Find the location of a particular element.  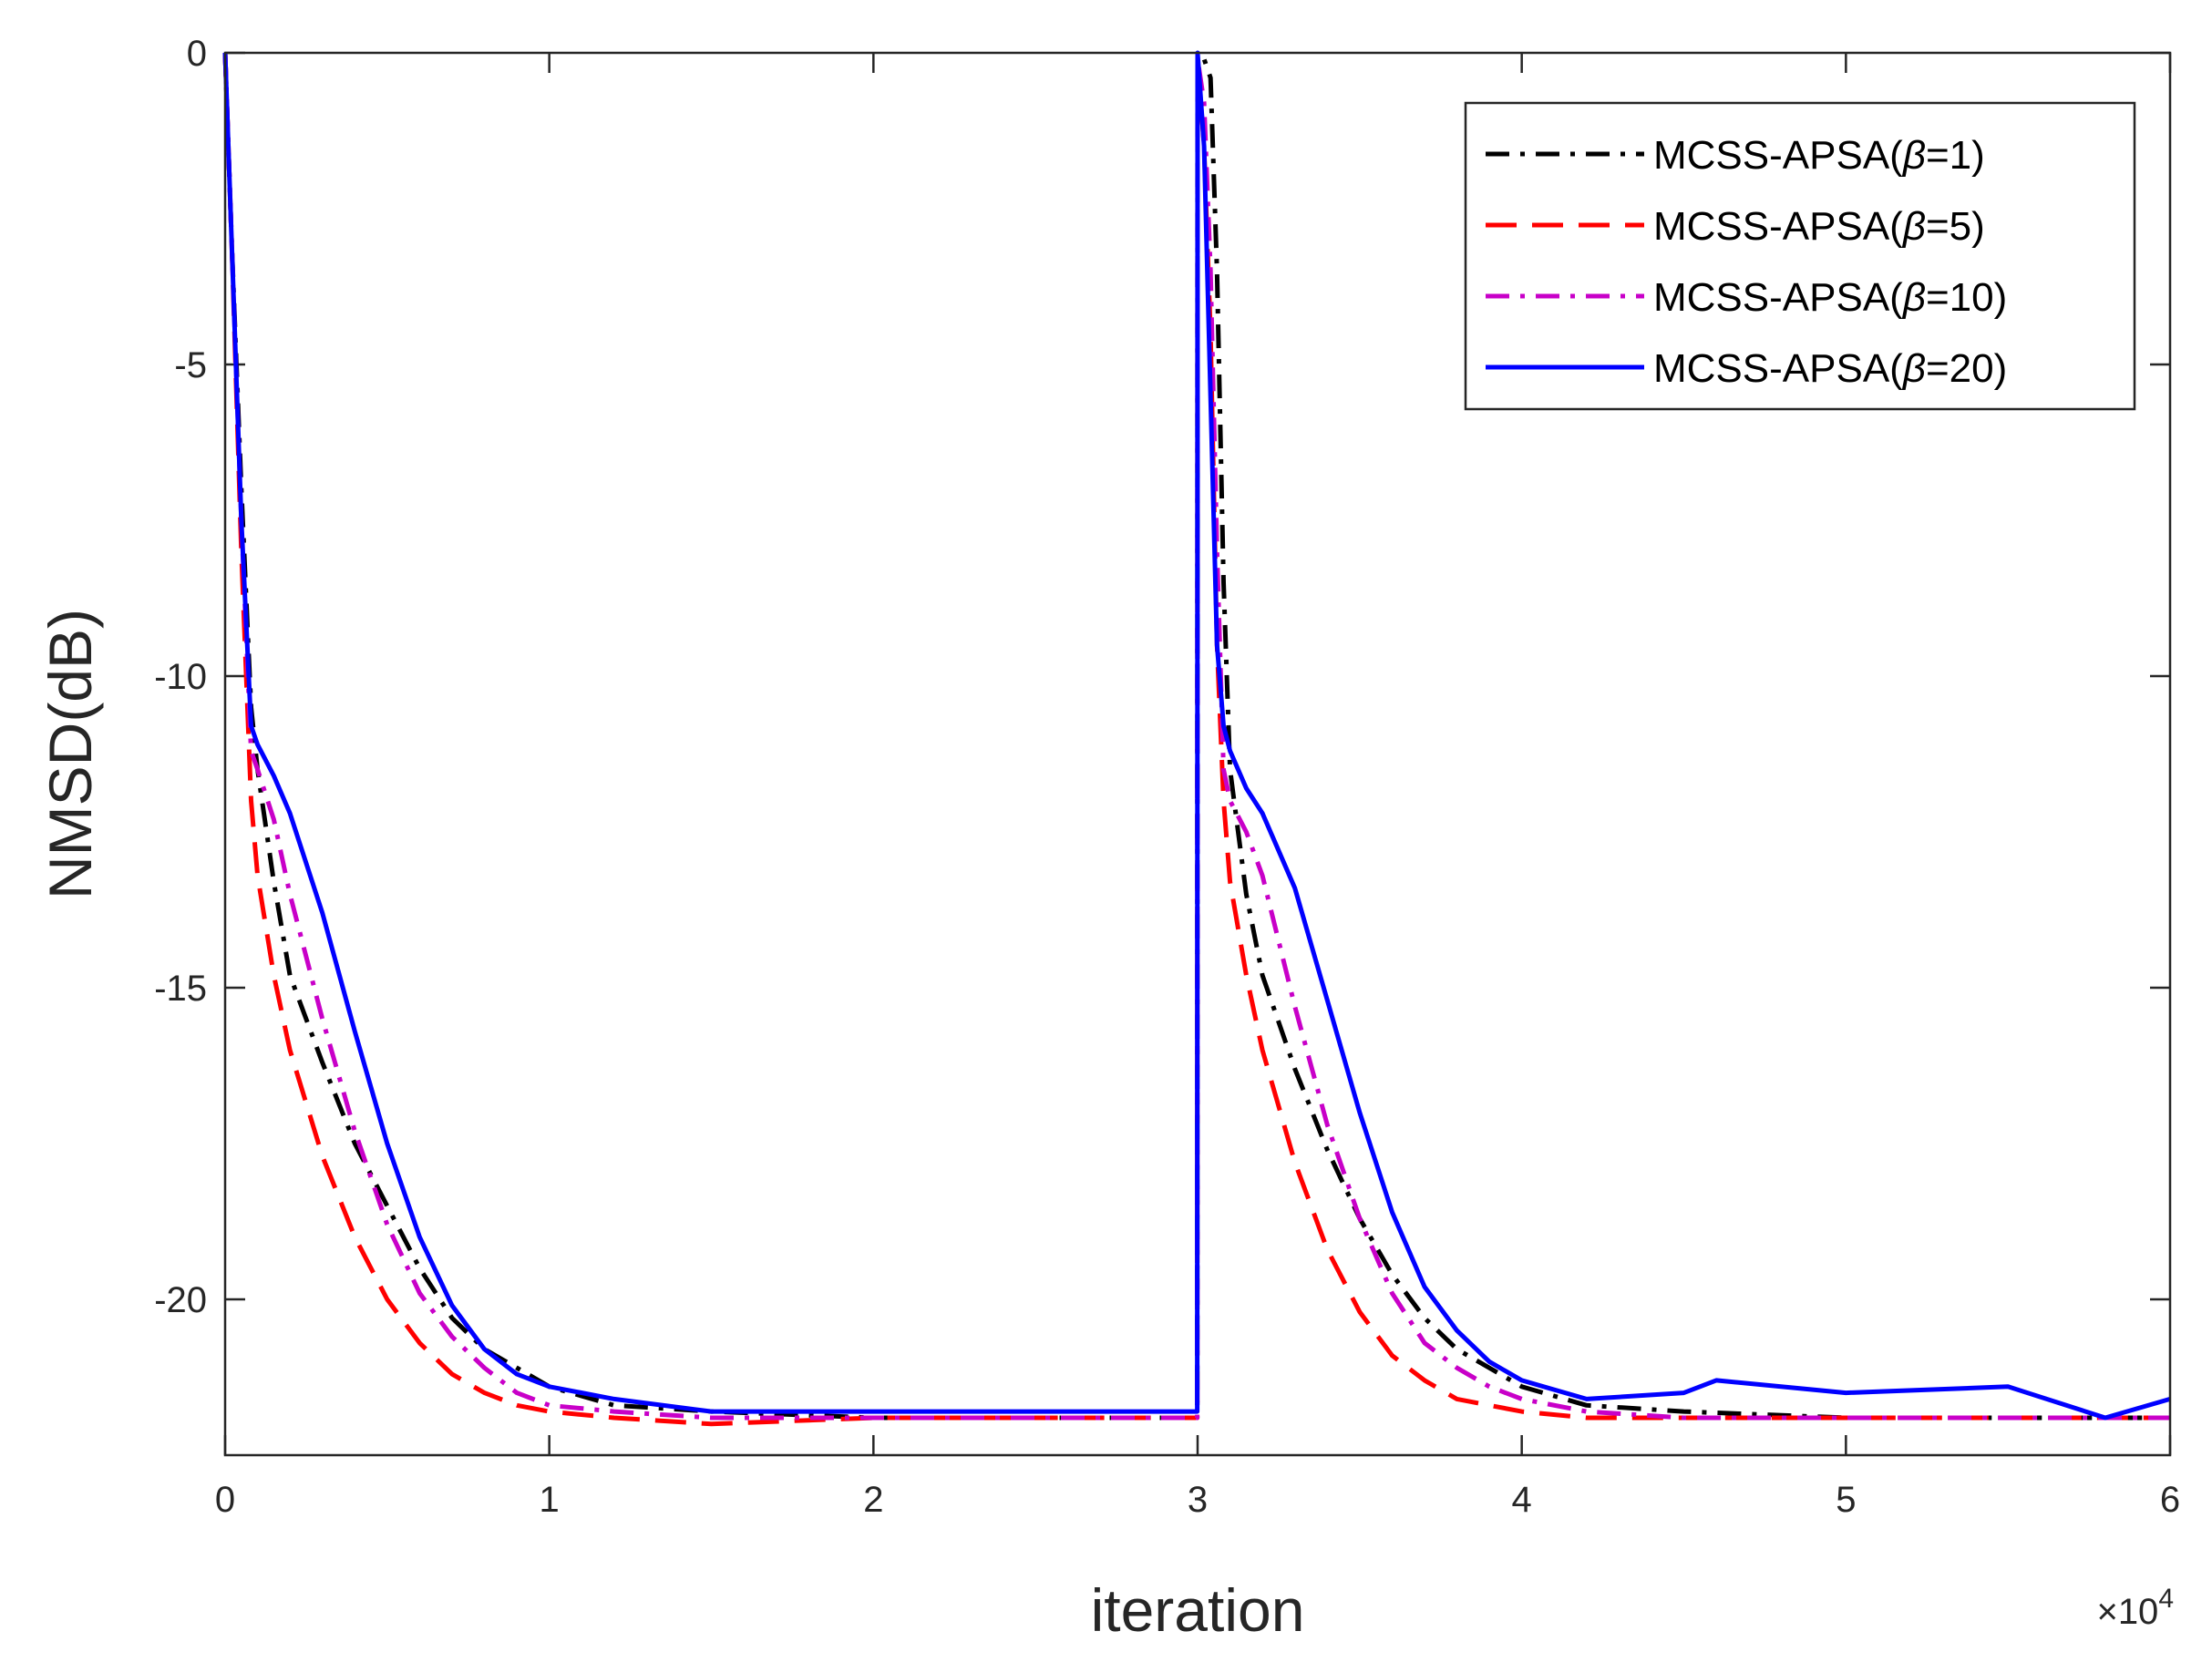

x-axis-multiplier: ×10⁴ is located at coordinates (2135, 1608).